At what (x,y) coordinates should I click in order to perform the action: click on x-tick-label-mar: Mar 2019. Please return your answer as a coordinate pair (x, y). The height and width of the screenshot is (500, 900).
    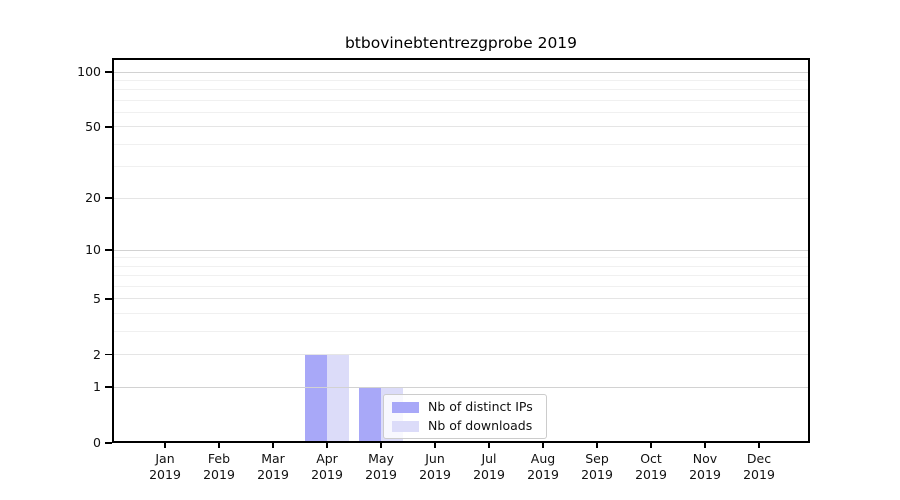
    Looking at the image, I should click on (273, 466).